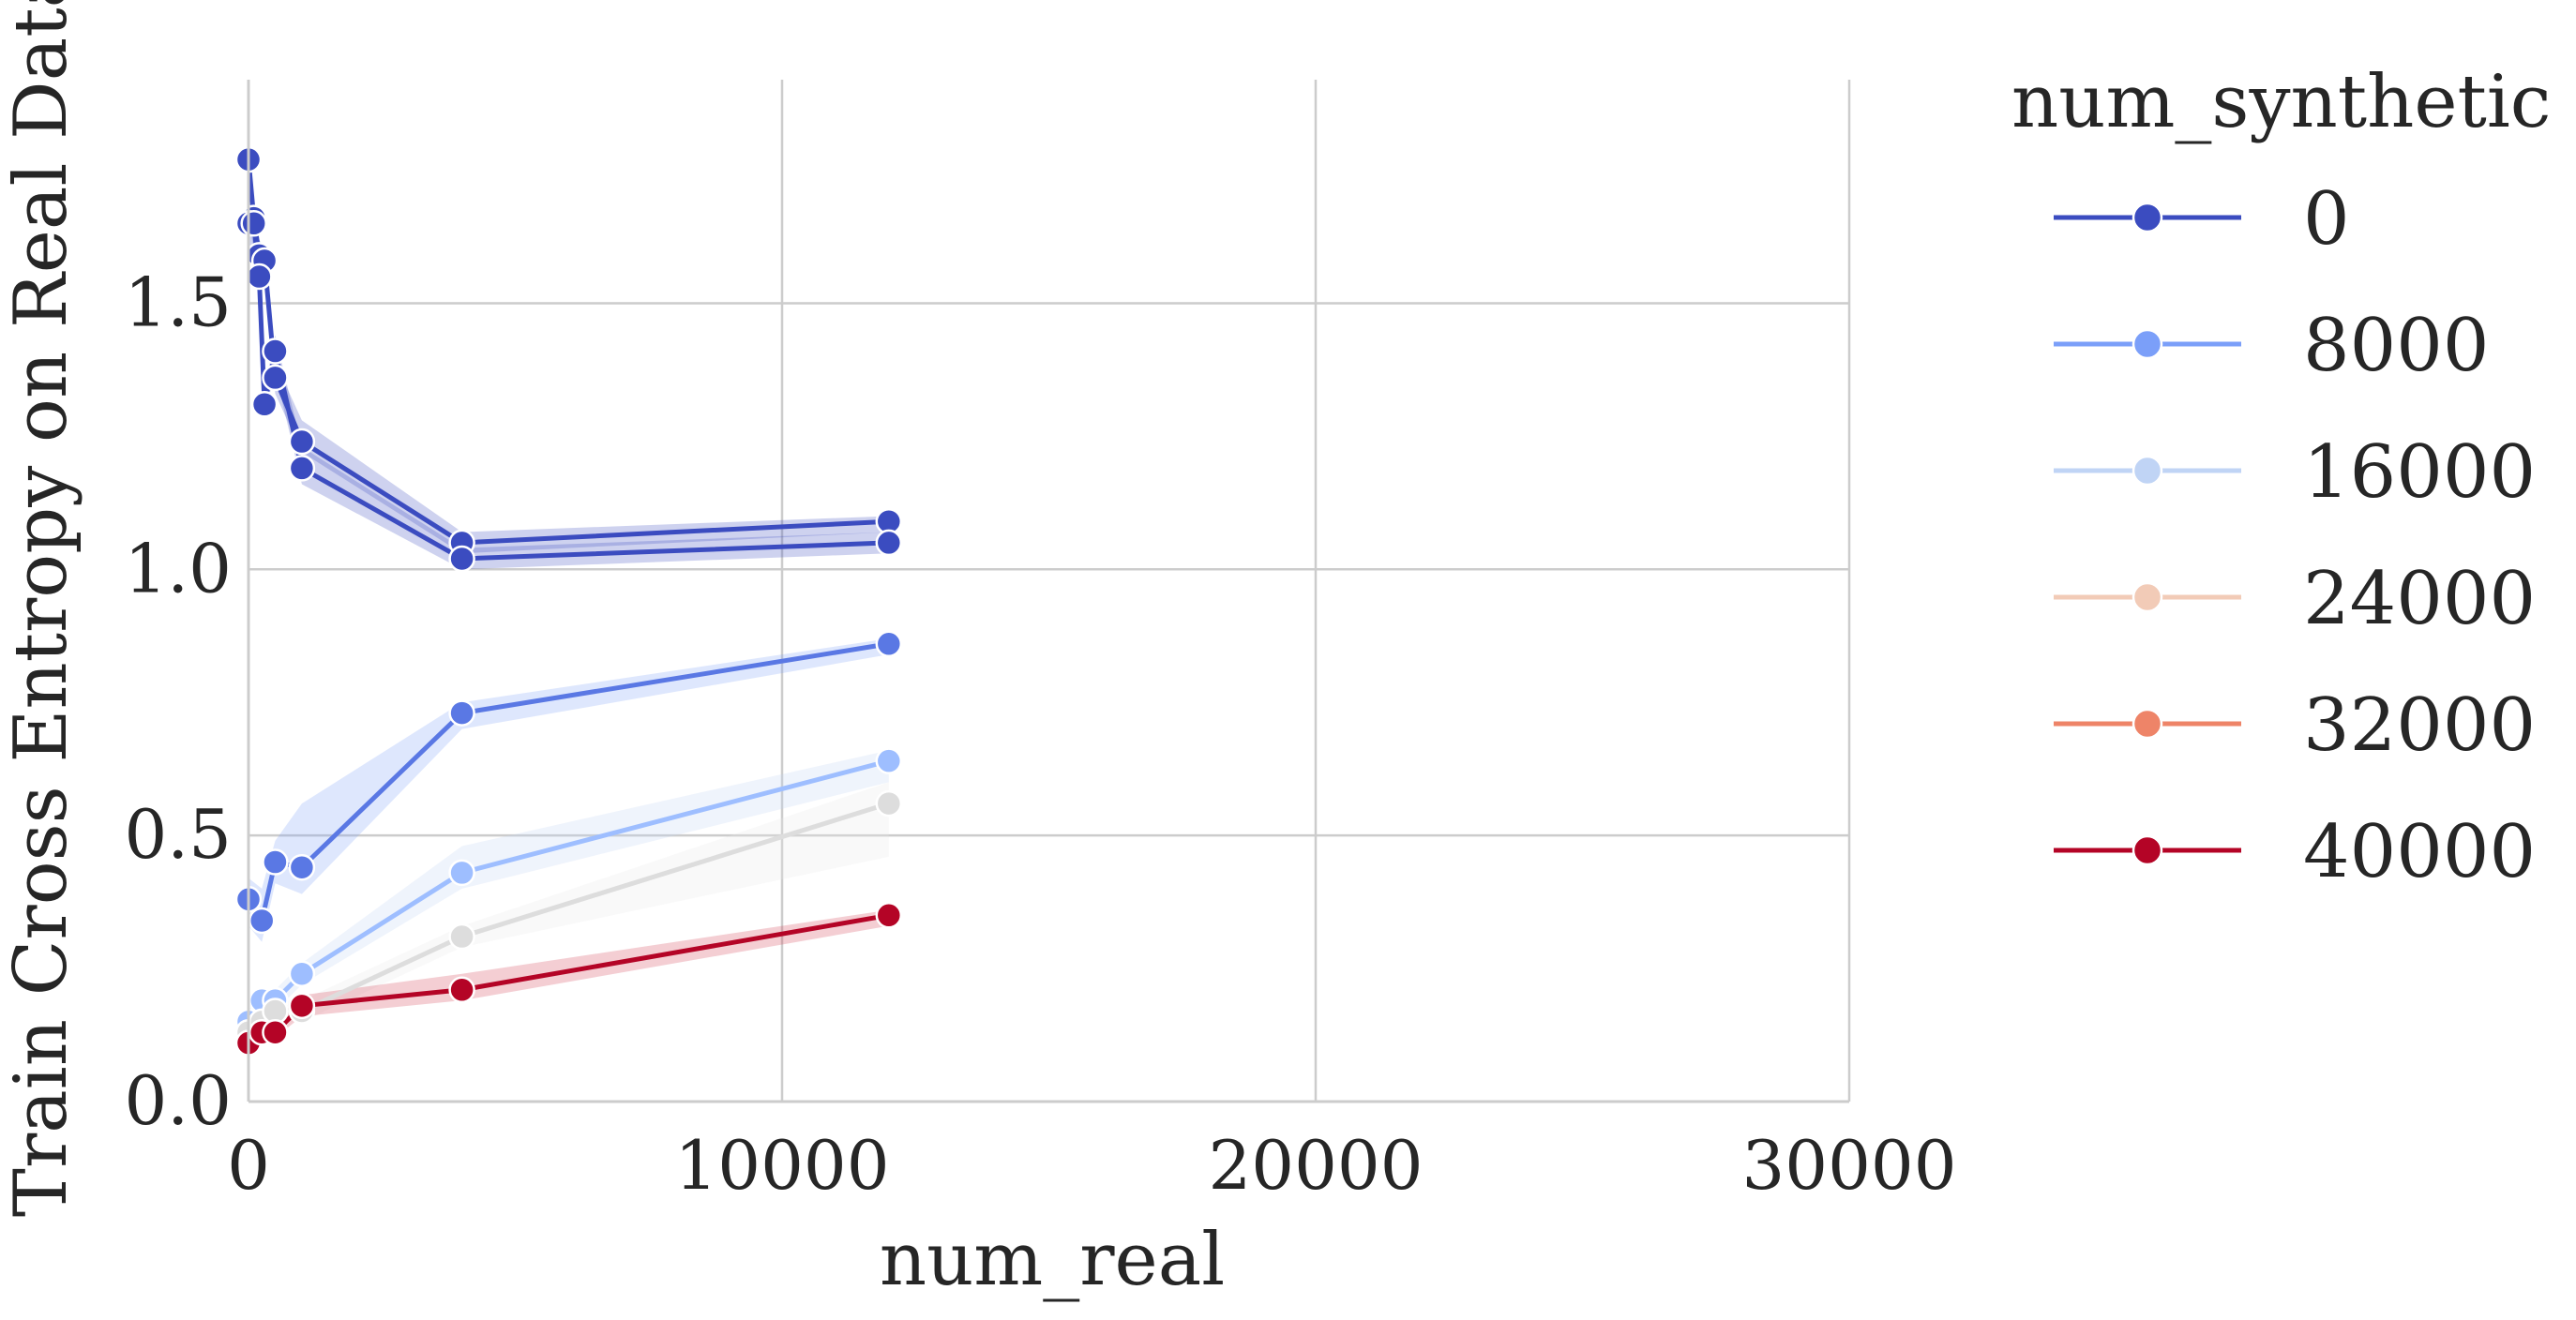 Image resolution: width=2576 pixels, height=1320 pixels. I want to click on legend-label: 32000, so click(2419, 725).